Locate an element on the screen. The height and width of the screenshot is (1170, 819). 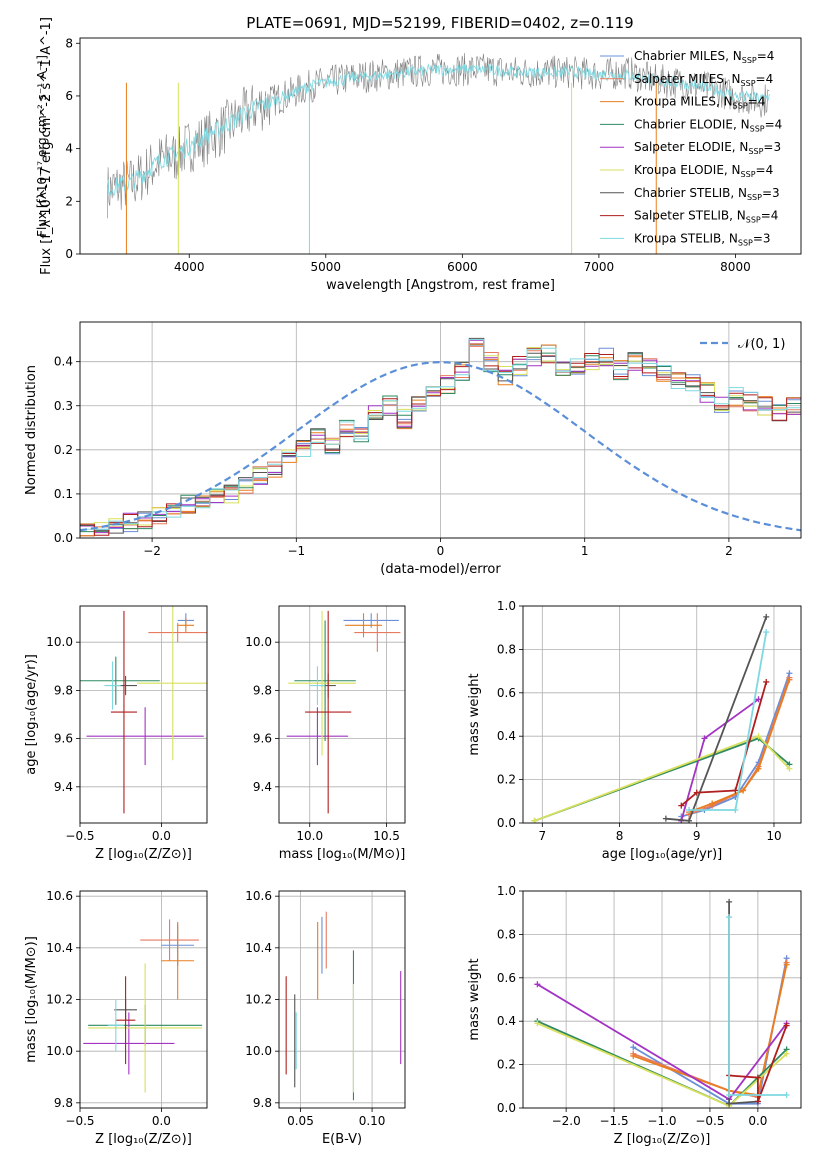
x-axis-label: wavelength [Angstrom, rest frame] is located at coordinates (440, 285).